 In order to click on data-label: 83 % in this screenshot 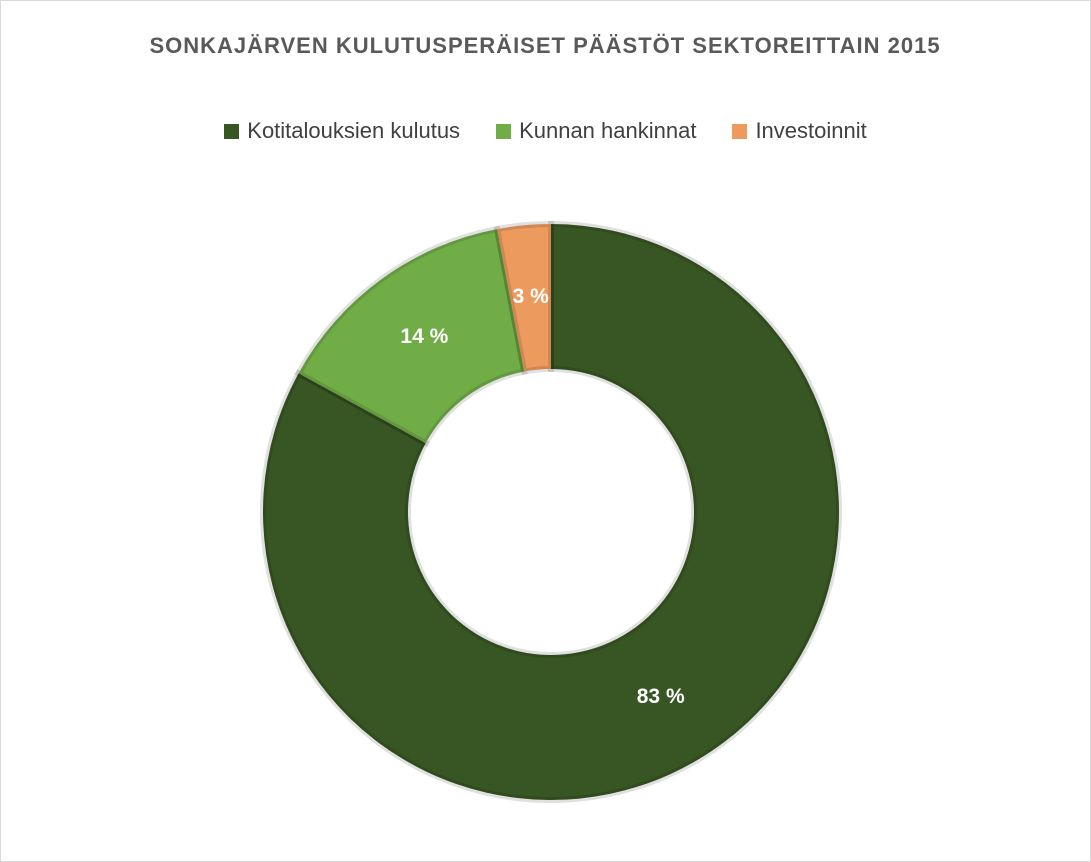, I will do `click(661, 696)`.